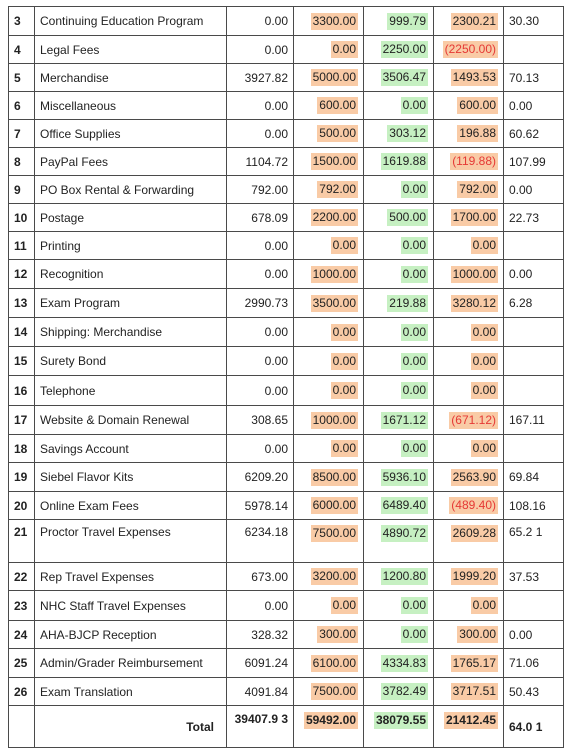 This screenshot has height=754, width=571. What do you see at coordinates (404, 576) in the screenshot?
I see `actual-amount-value: 1200.80` at bounding box center [404, 576].